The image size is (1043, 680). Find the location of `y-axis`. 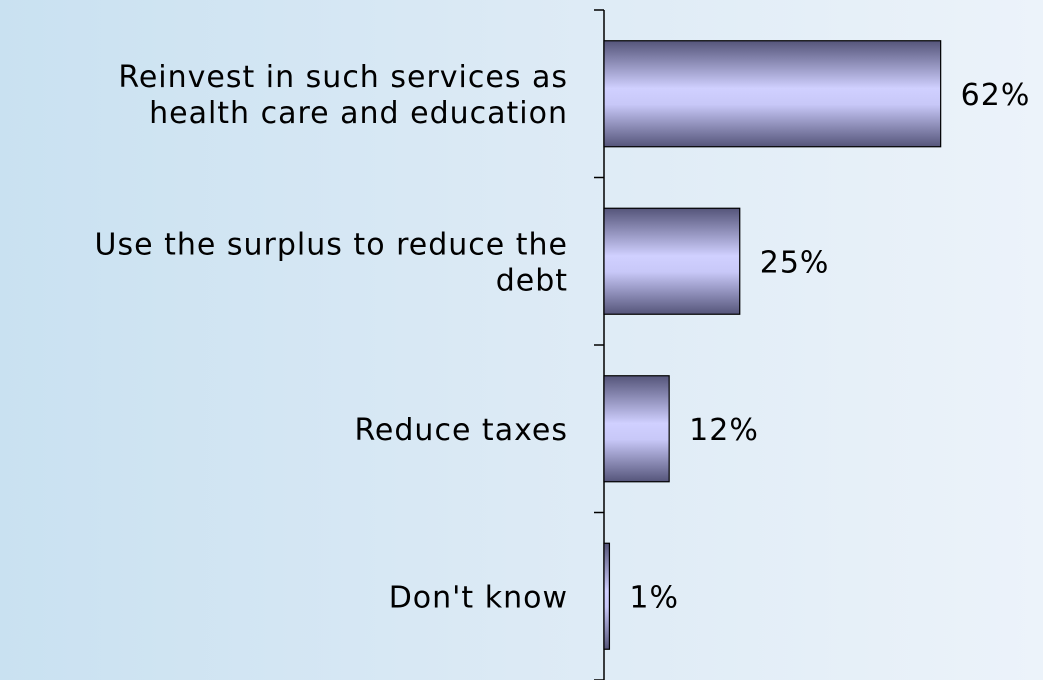

y-axis is located at coordinates (599, 344).